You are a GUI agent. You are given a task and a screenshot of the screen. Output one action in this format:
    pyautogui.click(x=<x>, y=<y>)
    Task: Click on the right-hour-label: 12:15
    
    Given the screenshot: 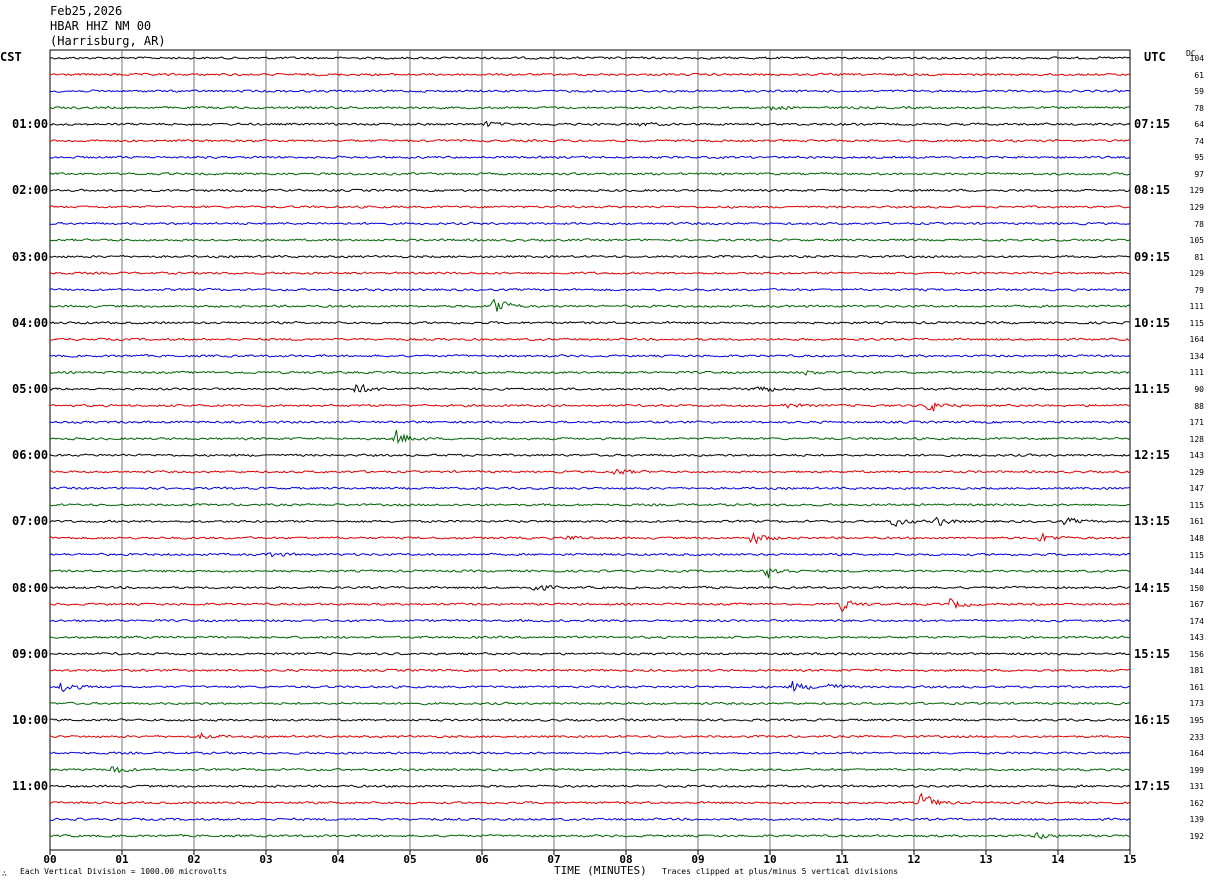 What is the action you would take?
    pyautogui.click(x=1152, y=455)
    